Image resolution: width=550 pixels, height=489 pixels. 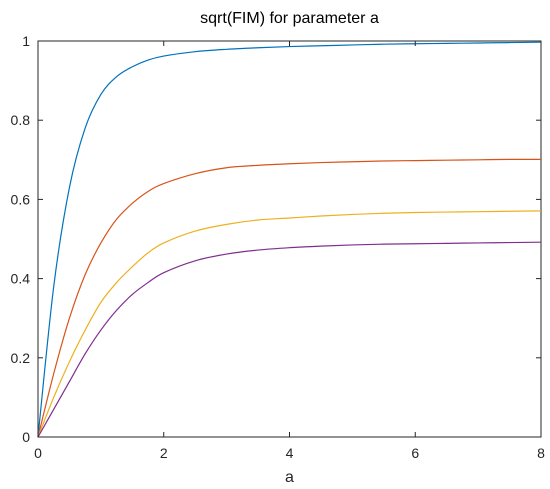 What do you see at coordinates (289, 477) in the screenshot?
I see `x-axis-label: a` at bounding box center [289, 477].